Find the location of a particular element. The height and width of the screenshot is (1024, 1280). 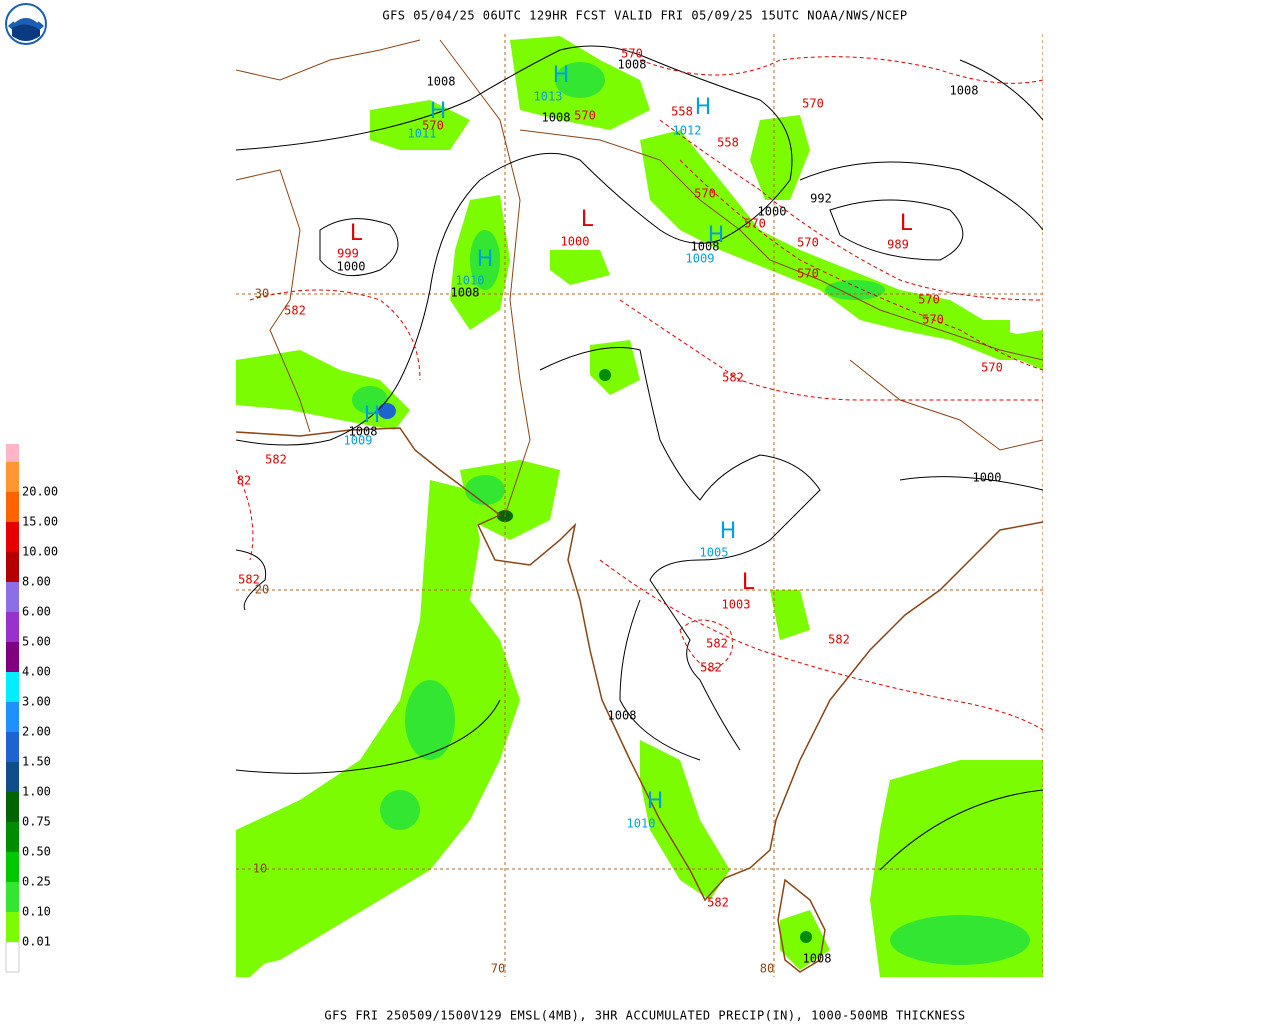

legend-label: 20.00 is located at coordinates (40, 492).